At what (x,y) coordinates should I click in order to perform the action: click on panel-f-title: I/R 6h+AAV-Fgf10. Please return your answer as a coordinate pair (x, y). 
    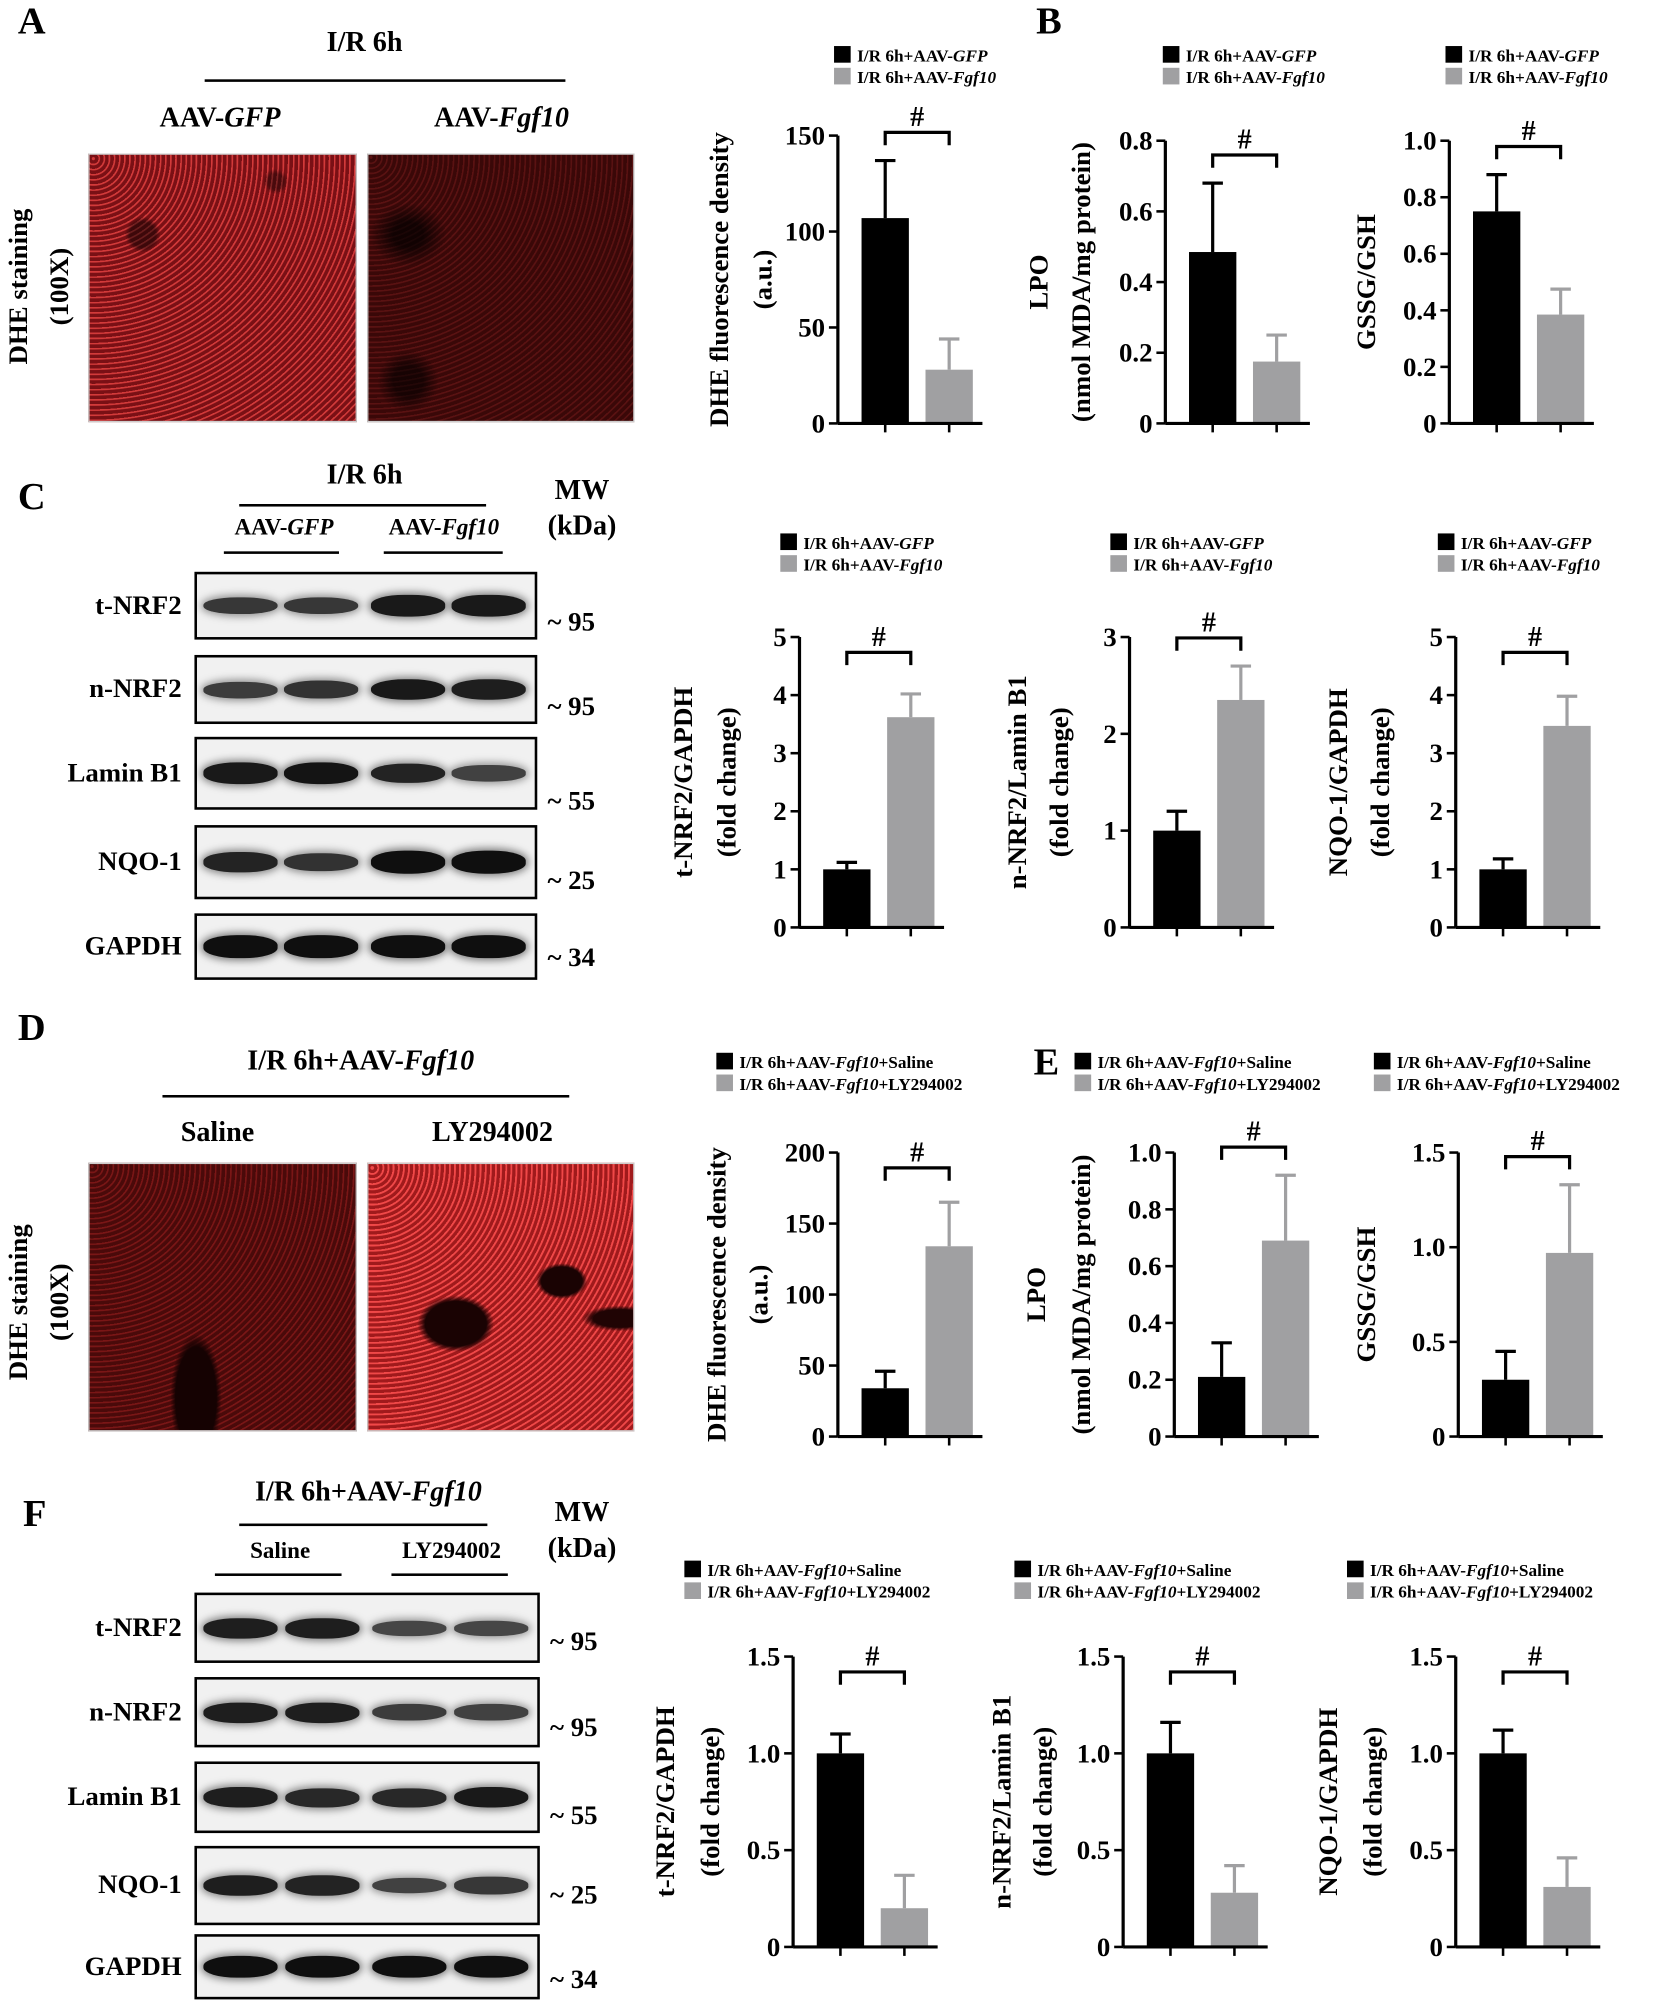
    Looking at the image, I should click on (368, 1491).